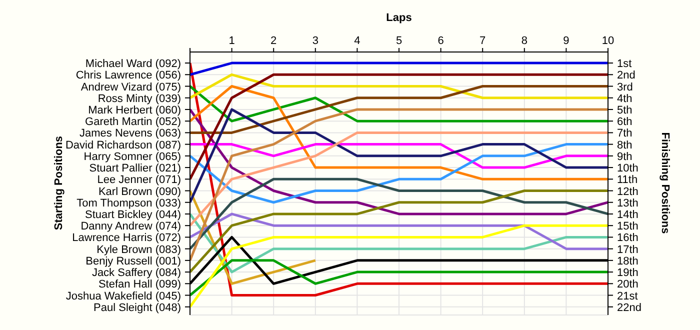  I want to click on x-tick-label: 6, so click(441, 41).